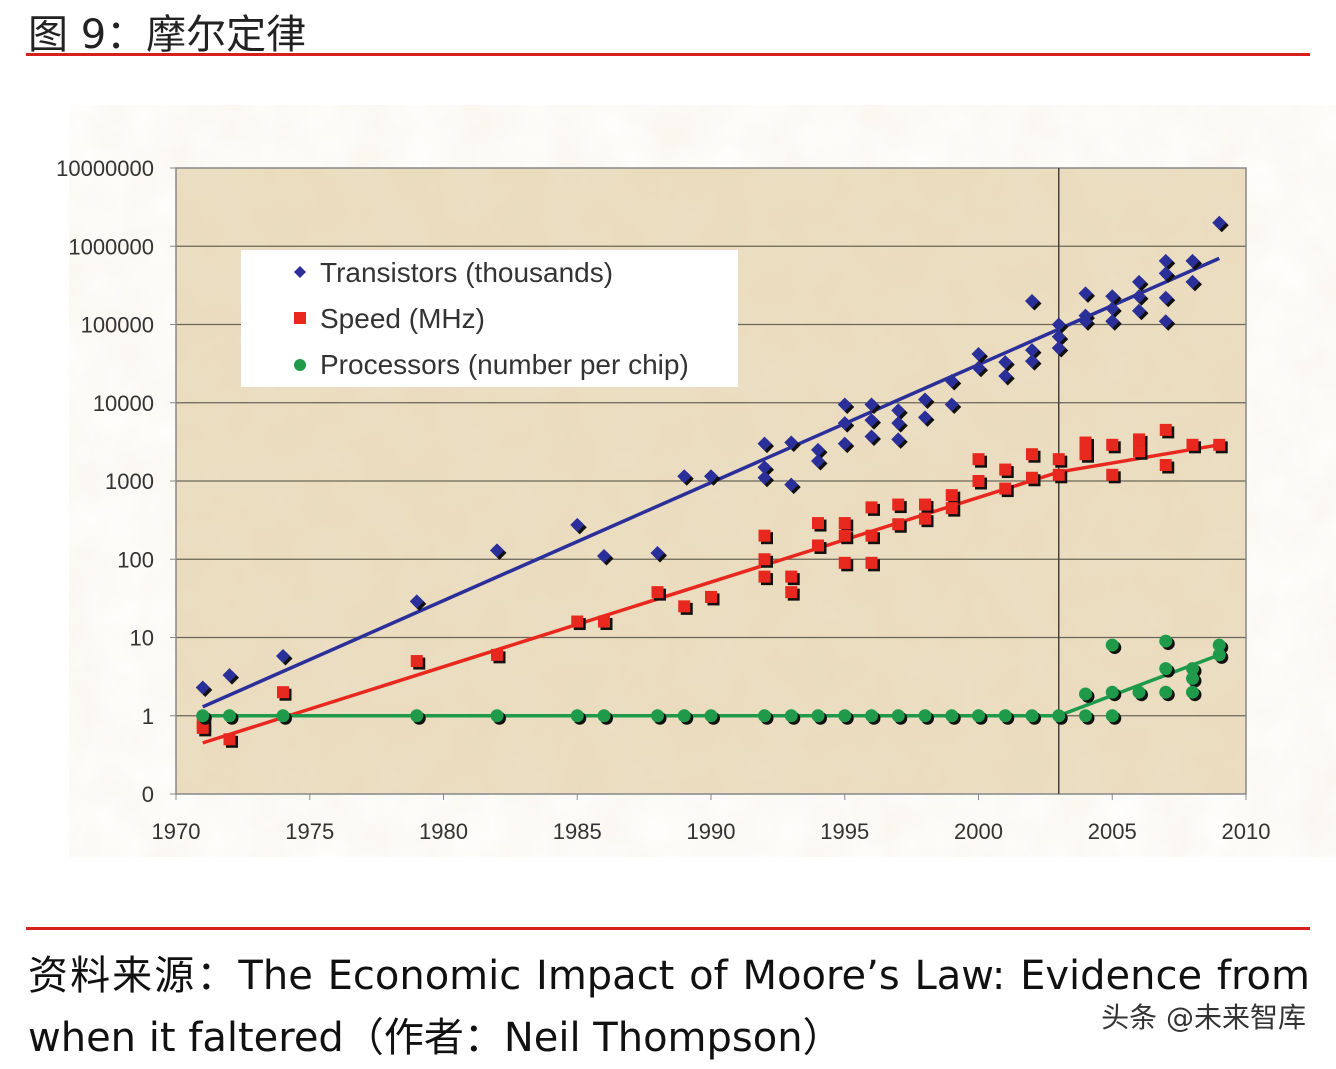  Describe the element at coordinates (435, 1038) in the screenshot. I see `source-line-2: when it faltered（作者：Neil Thompson）` at that location.